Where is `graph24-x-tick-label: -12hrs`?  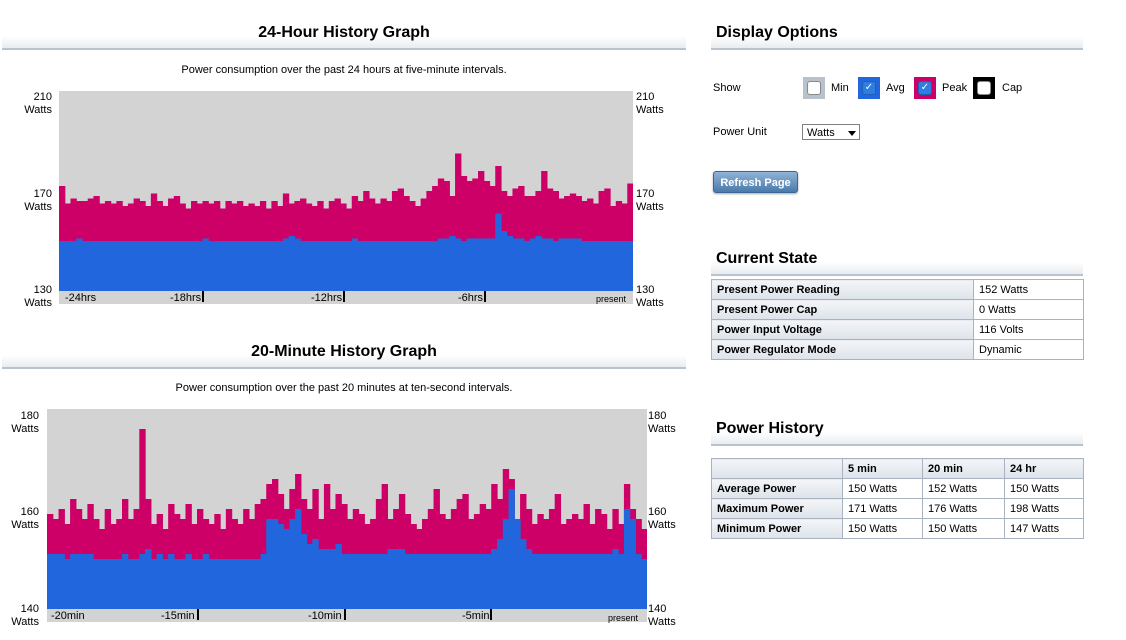 graph24-x-tick-label: -12hrs is located at coordinates (327, 298).